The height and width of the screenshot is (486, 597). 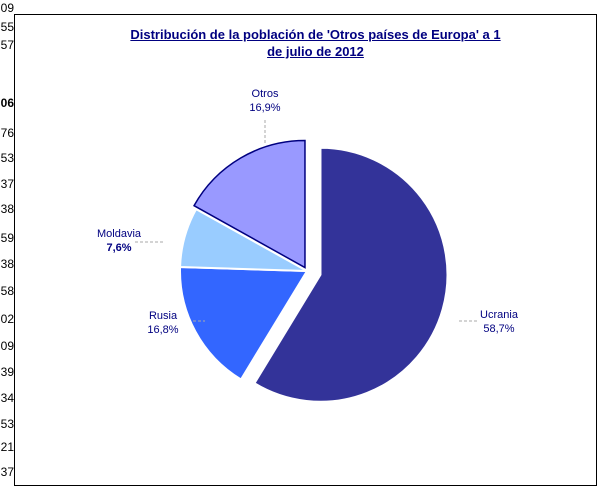 I want to click on cell-text: 06, so click(x=7, y=103).